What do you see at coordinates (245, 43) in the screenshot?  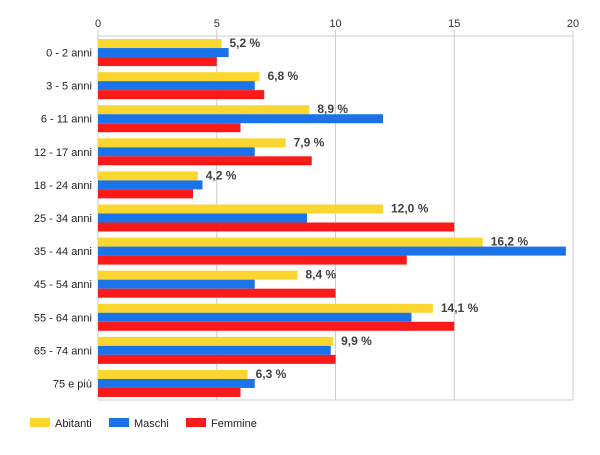 I see `data-label: 5,2 %` at bounding box center [245, 43].